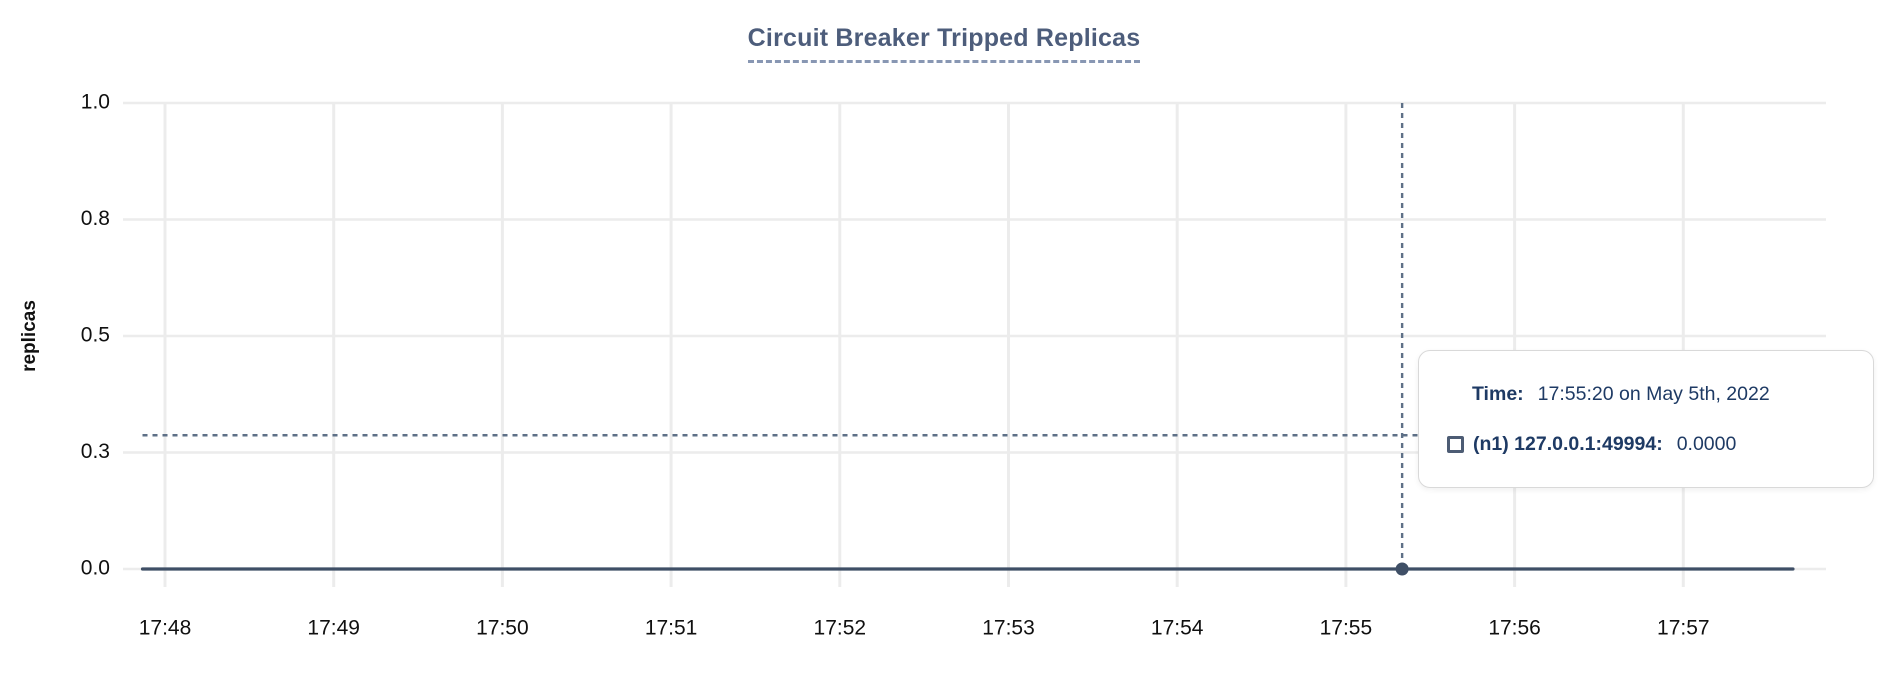 The width and height of the screenshot is (1888, 674). I want to click on tooltip-time-row: Time: 17:55:20 on May 5th, 2022, so click(1672, 394).